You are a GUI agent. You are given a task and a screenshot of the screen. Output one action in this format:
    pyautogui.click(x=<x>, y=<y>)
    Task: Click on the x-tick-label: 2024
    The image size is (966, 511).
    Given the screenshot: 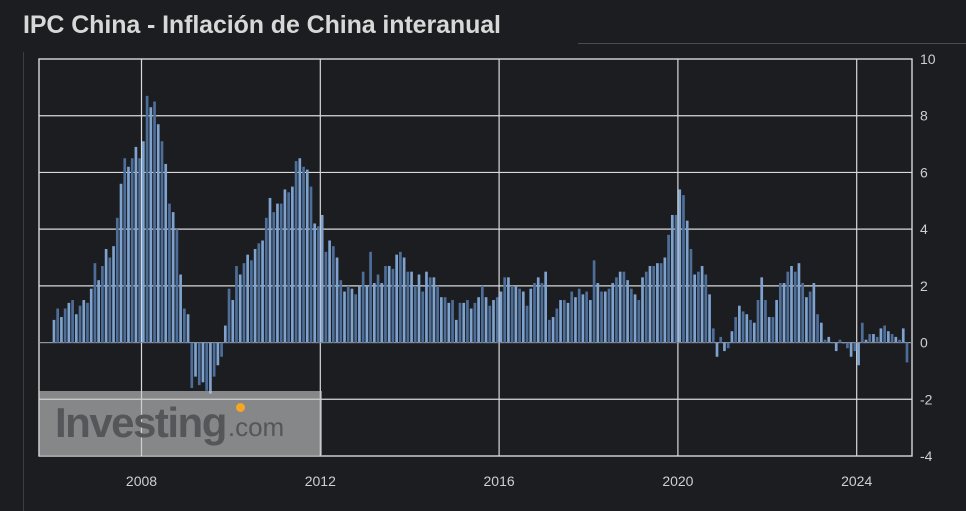 What is the action you would take?
    pyautogui.click(x=856, y=481)
    